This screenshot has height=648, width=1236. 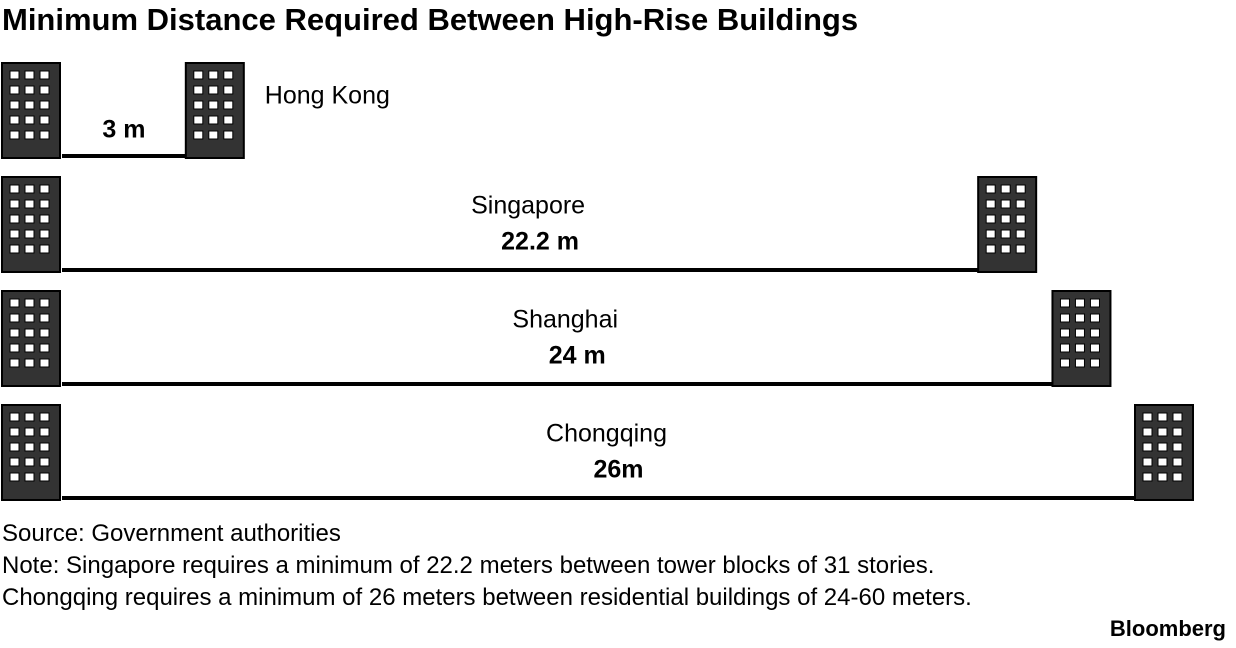 I want to click on category-label: Shanghai, so click(x=565, y=320).